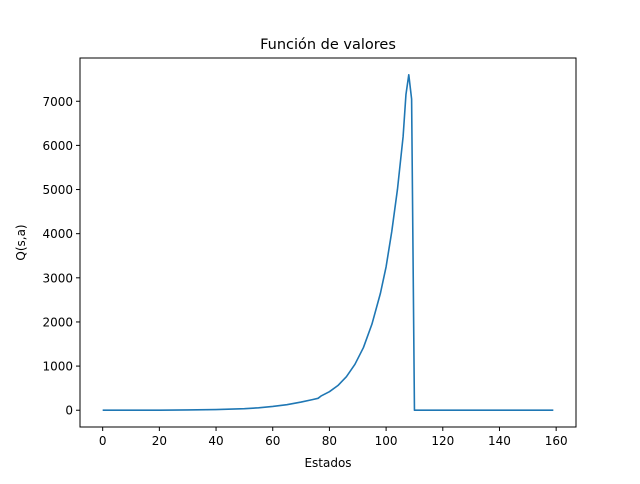 This screenshot has width=640, height=484. I want to click on y-tick-label: 4000, so click(57, 234).